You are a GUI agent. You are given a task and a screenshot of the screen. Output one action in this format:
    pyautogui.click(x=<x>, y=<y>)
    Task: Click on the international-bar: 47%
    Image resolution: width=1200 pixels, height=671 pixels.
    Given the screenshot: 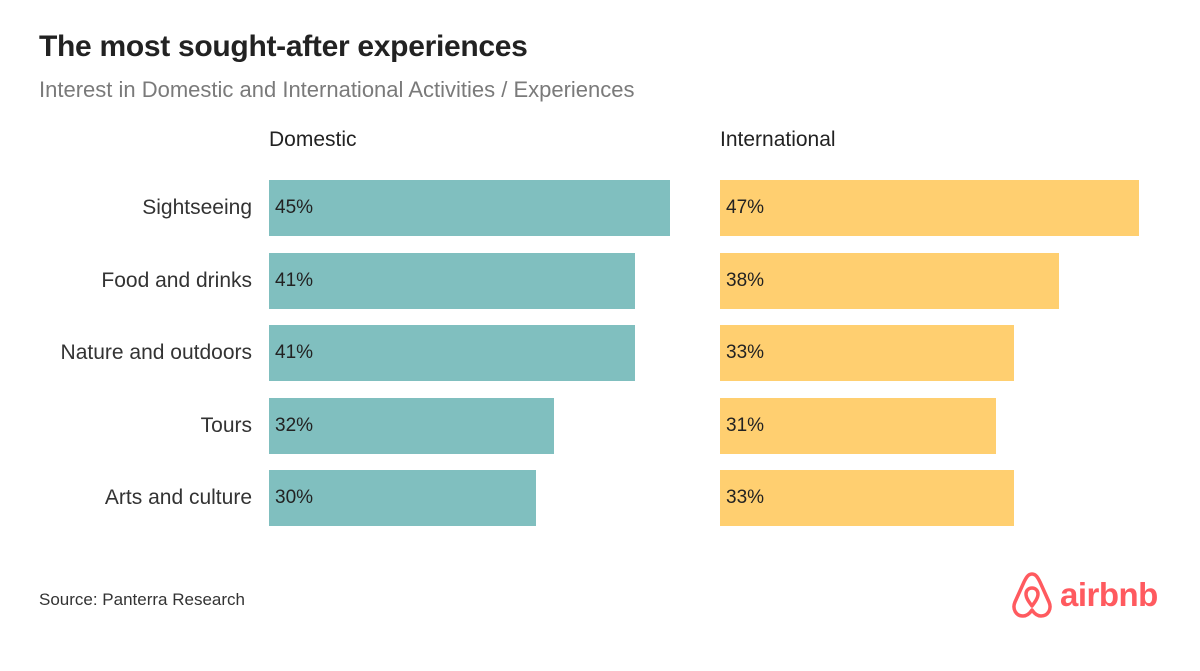 What is the action you would take?
    pyautogui.click(x=929, y=208)
    